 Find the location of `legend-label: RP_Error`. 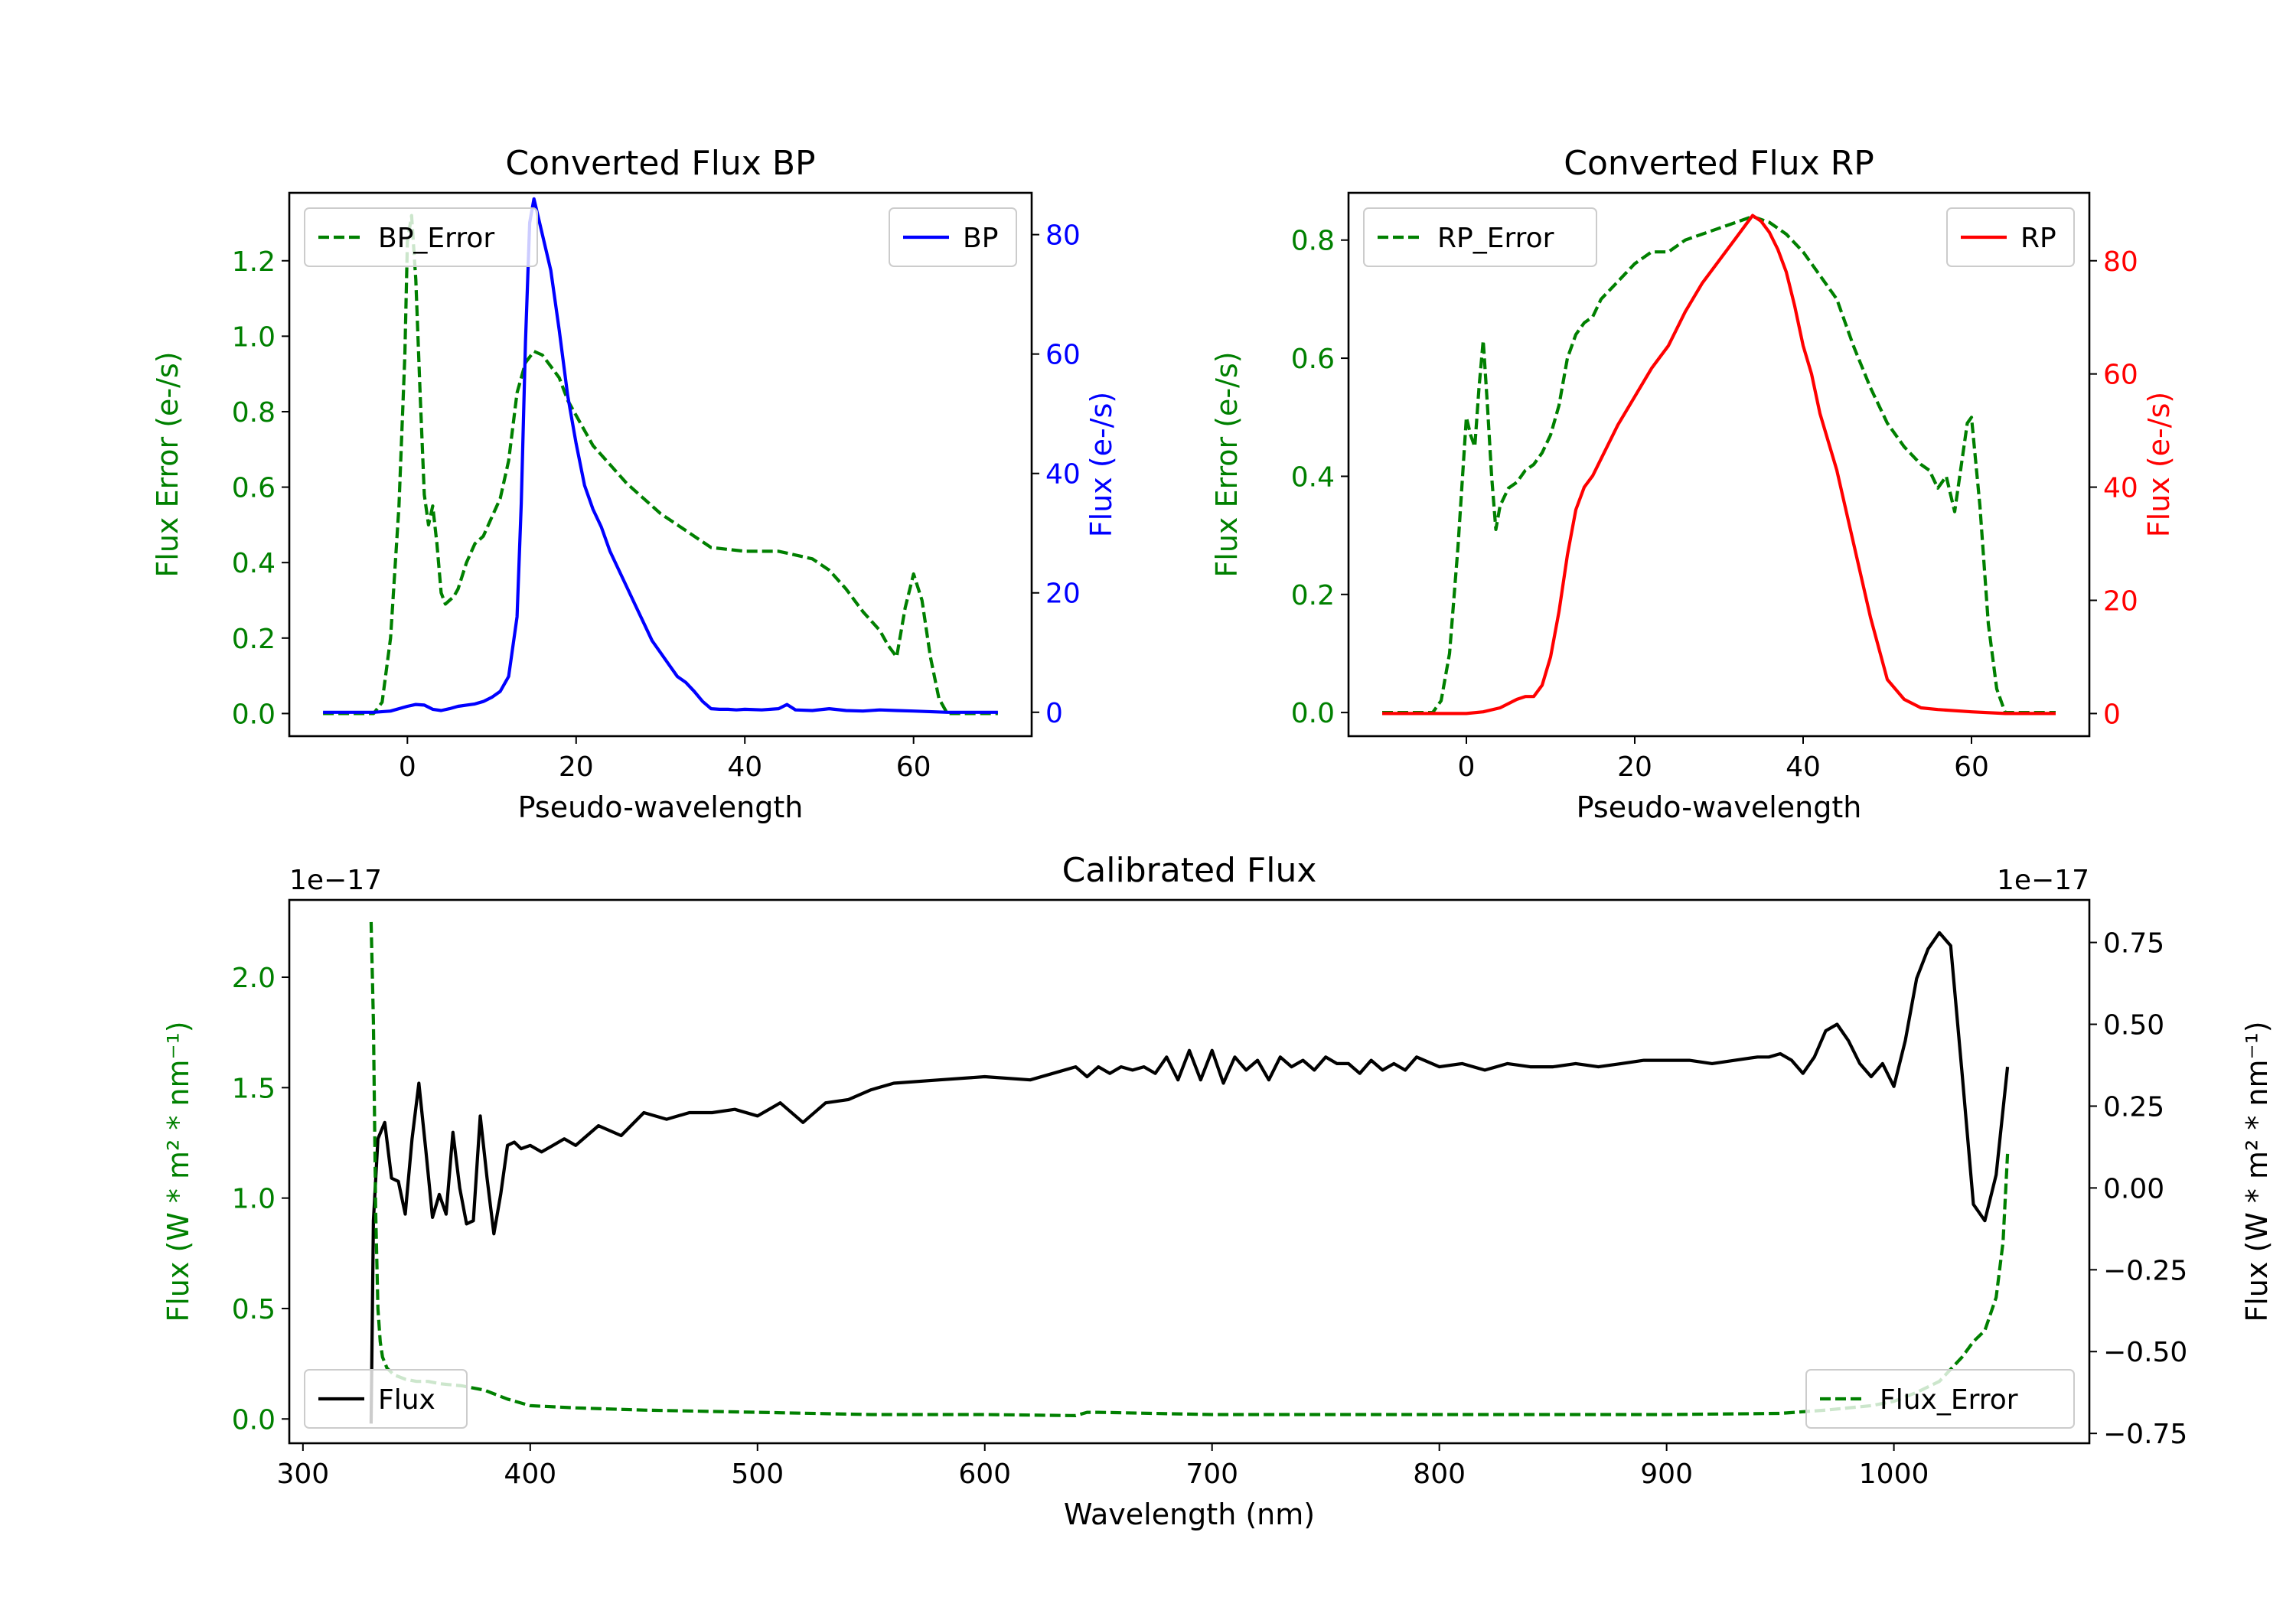

legend-label: RP_Error is located at coordinates (1495, 239).